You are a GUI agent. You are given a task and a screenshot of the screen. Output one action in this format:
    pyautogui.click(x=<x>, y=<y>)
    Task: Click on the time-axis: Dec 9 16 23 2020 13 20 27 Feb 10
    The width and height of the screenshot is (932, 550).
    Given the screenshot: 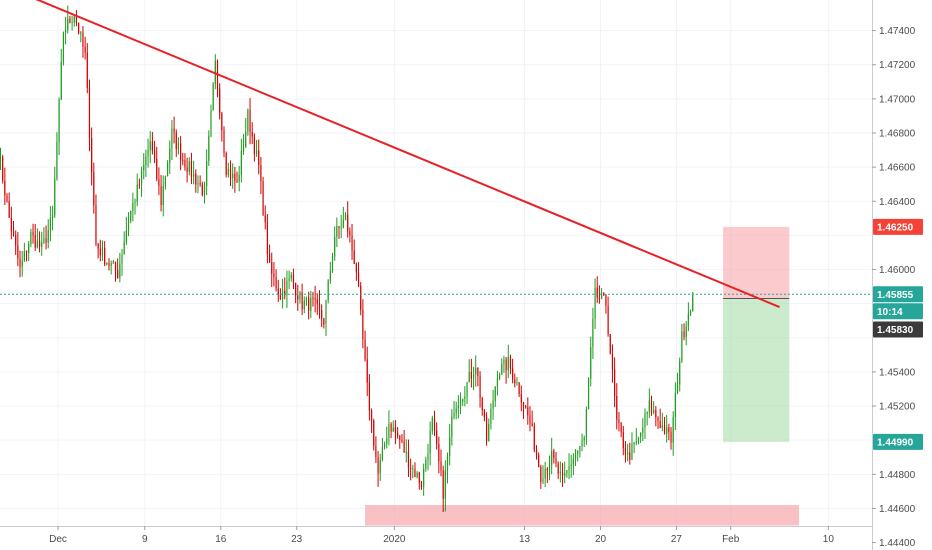 What is the action you would take?
    pyautogui.click(x=436, y=538)
    